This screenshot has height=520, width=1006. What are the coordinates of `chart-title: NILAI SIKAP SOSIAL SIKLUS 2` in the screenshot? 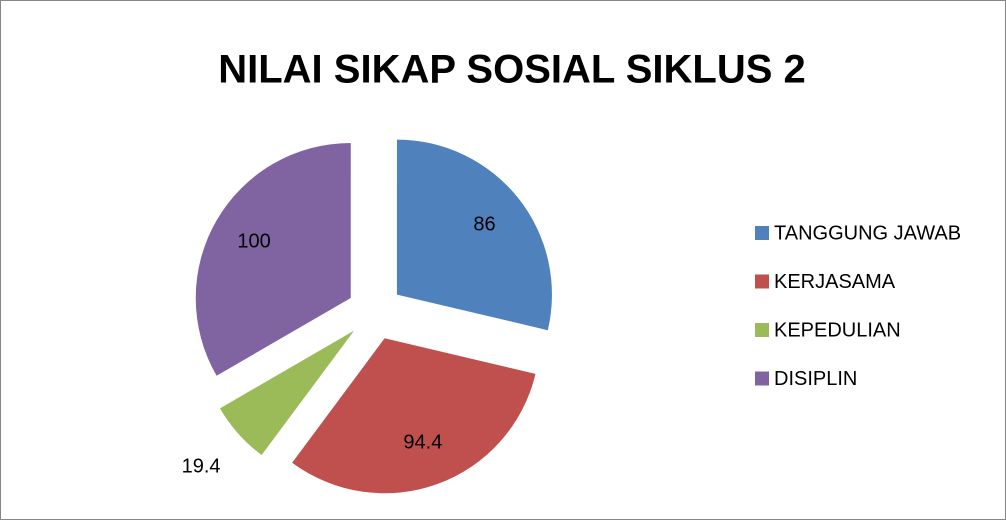 It's located at (512, 70).